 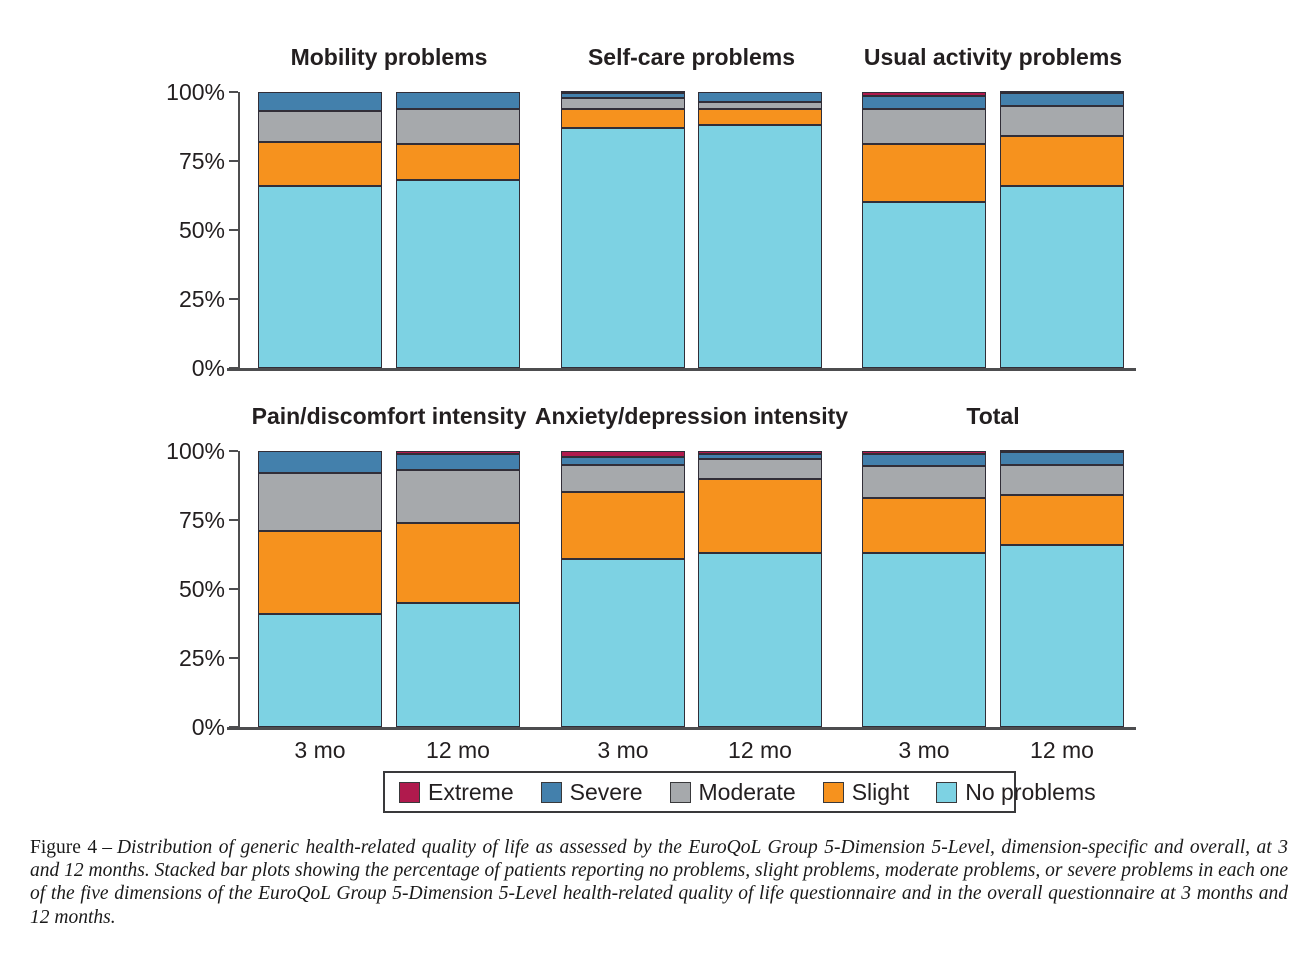 What do you see at coordinates (691, 57) in the screenshot?
I see `panel-title: Self-care problems` at bounding box center [691, 57].